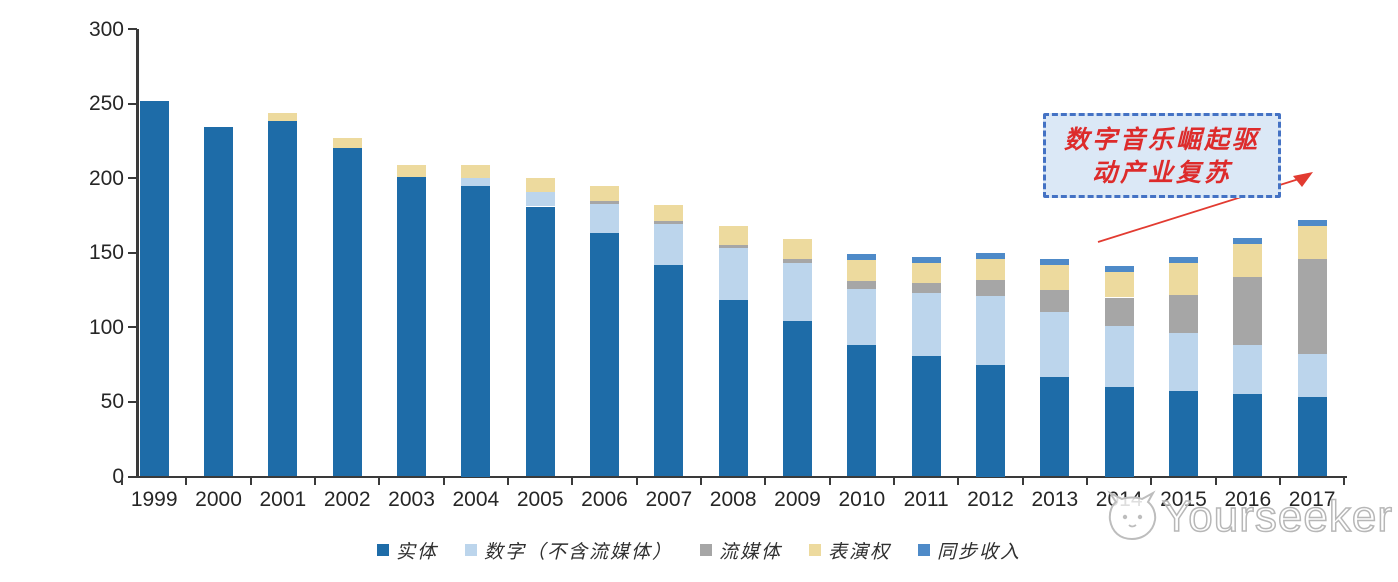  Describe the element at coordinates (1312, 499) in the screenshot. I see `x-axis-label: 2017` at that location.